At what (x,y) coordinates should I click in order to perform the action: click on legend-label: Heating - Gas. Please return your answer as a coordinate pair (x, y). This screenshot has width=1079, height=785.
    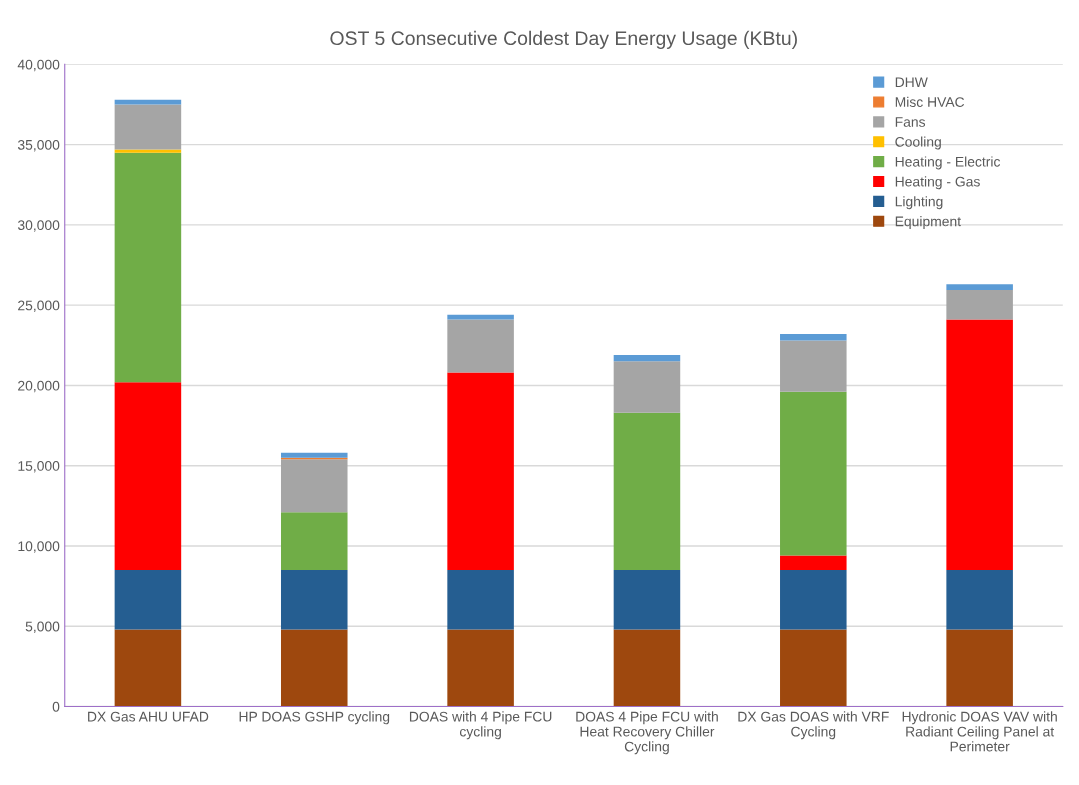
    Looking at the image, I should click on (937, 183).